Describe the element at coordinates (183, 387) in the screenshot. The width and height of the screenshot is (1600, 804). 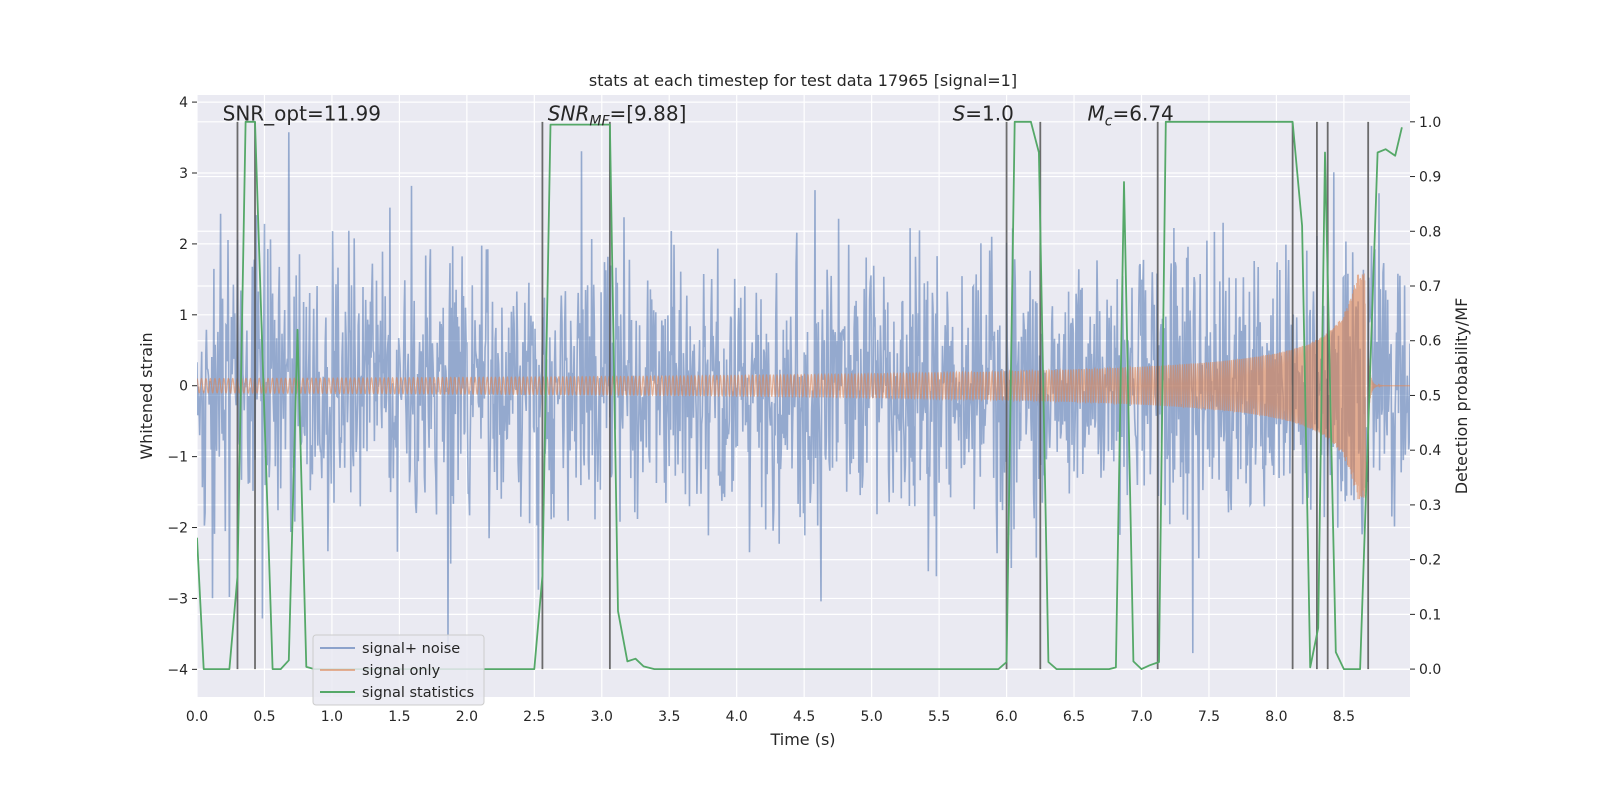
I see `y-tick-label: 0` at that location.